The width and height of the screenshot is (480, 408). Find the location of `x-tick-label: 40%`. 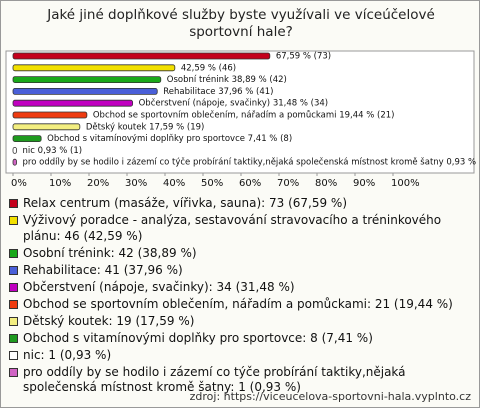

x-tick-label: 40% is located at coordinates (174, 183).